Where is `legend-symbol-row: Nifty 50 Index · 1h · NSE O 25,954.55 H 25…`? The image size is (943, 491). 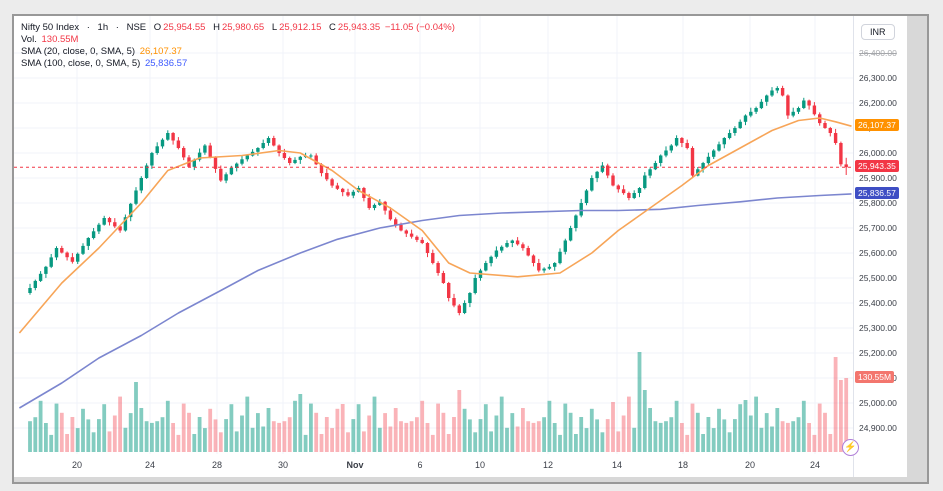
legend-symbol-row: Nifty 50 Index · 1h · NSE O 25,954.55 H 25… is located at coordinates (238, 28).